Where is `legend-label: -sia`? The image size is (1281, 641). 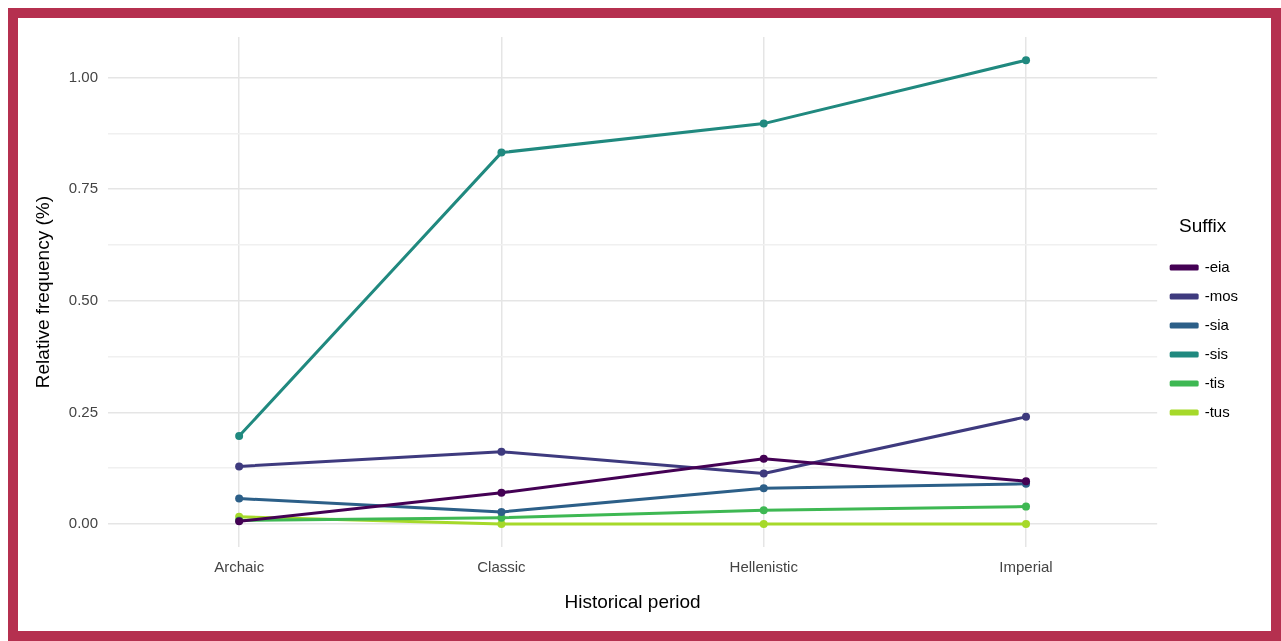
legend-label: -sia is located at coordinates (1217, 324).